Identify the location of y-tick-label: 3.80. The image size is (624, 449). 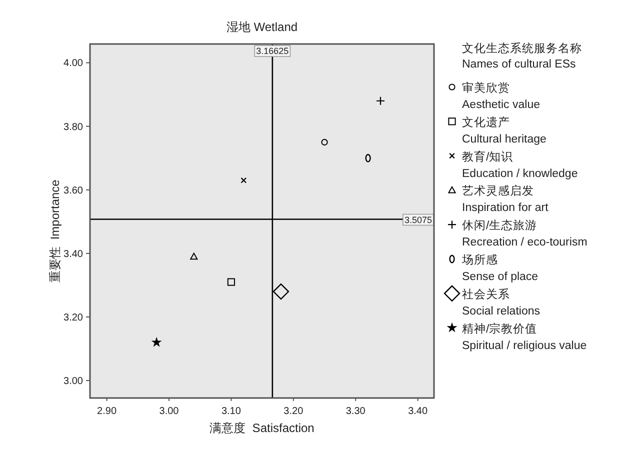
(74, 127).